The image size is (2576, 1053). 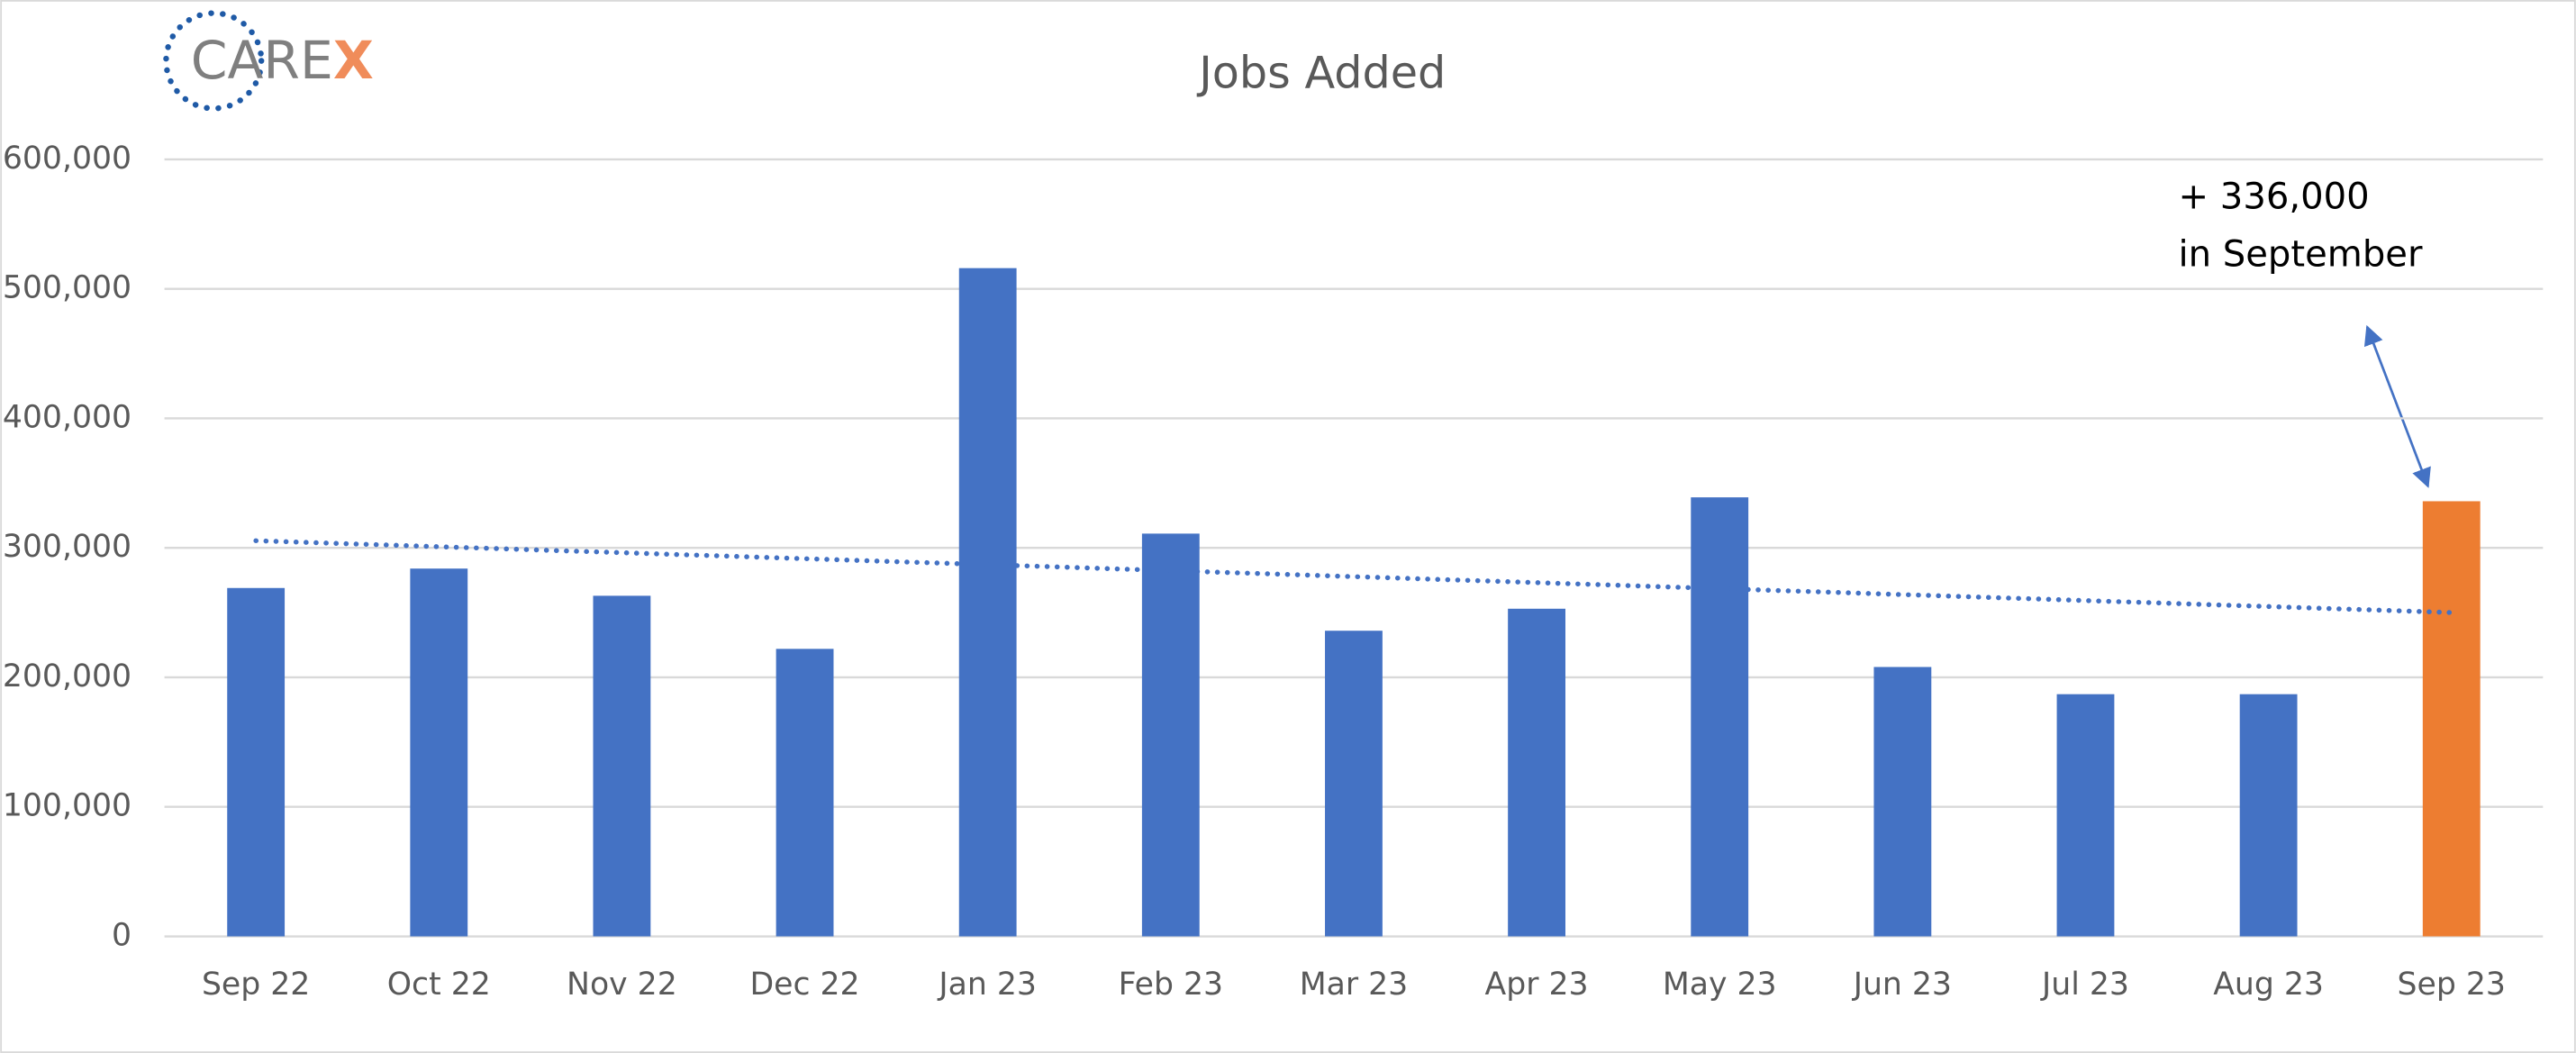 What do you see at coordinates (622, 985) in the screenshot?
I see `x-tick-label: Nov 22` at bounding box center [622, 985].